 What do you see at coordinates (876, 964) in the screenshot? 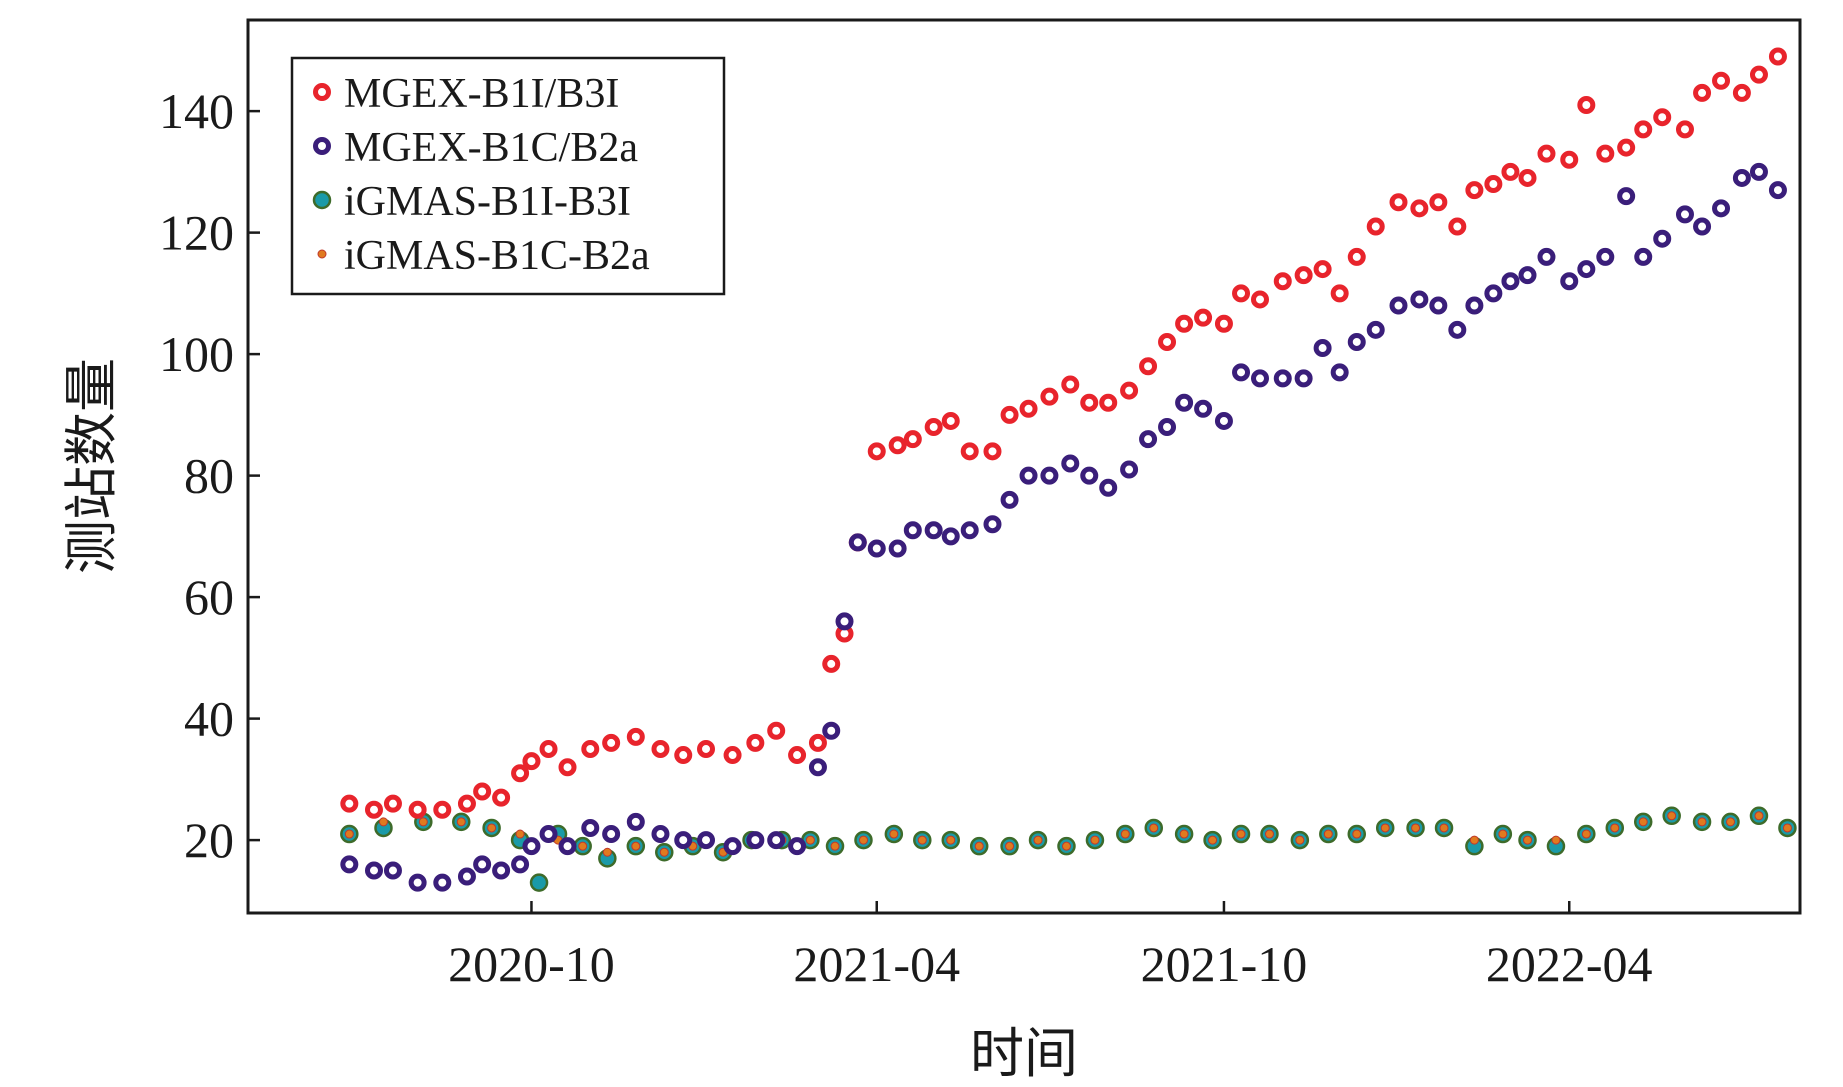
I see `x-tick-label: 2021-04` at bounding box center [876, 964].